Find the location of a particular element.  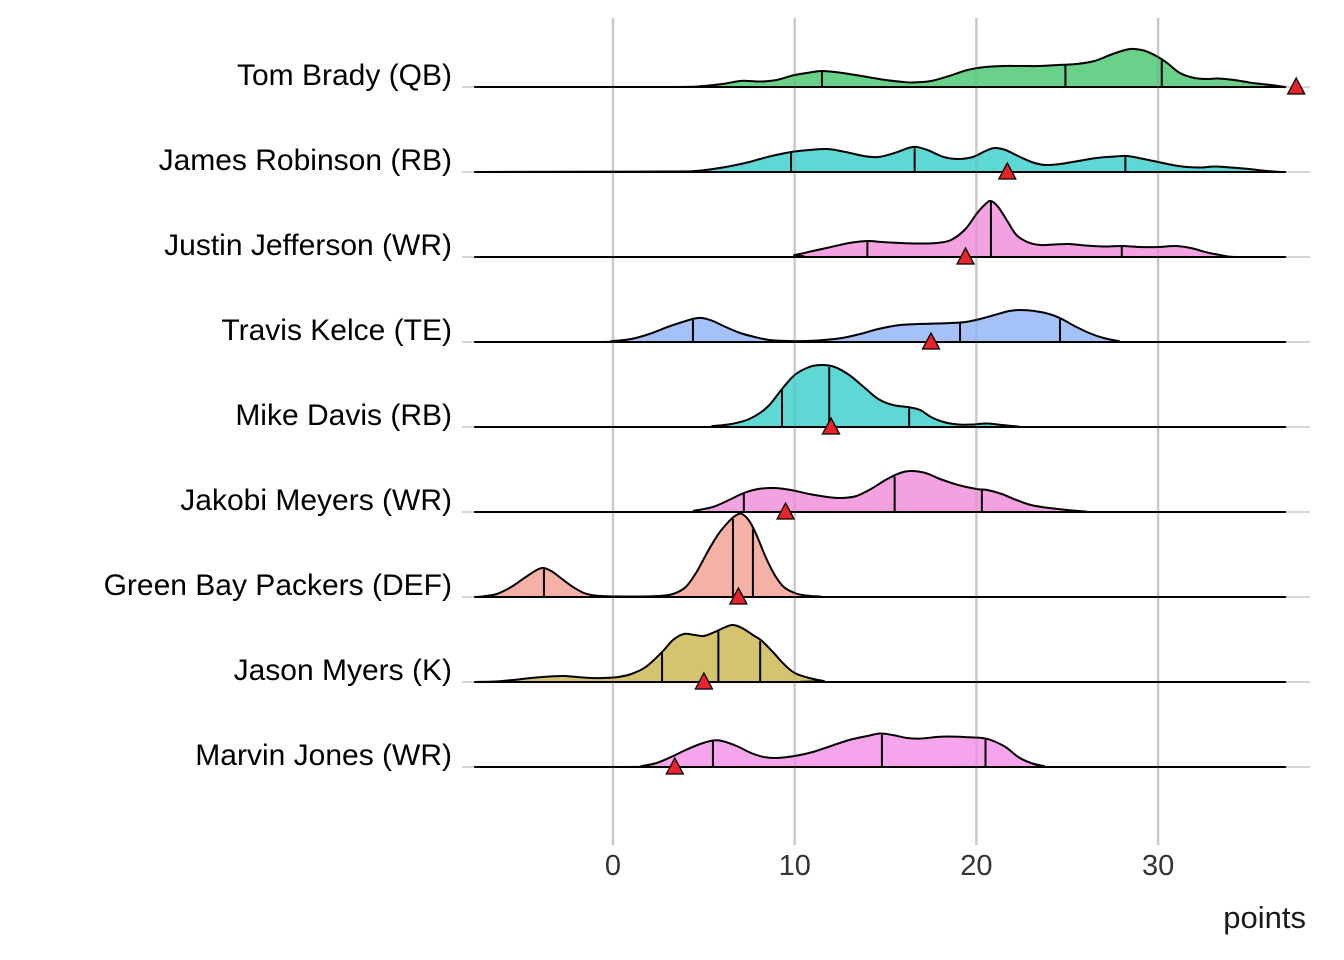

actual-points-marker-marvin-jones-wr is located at coordinates (675, 765).